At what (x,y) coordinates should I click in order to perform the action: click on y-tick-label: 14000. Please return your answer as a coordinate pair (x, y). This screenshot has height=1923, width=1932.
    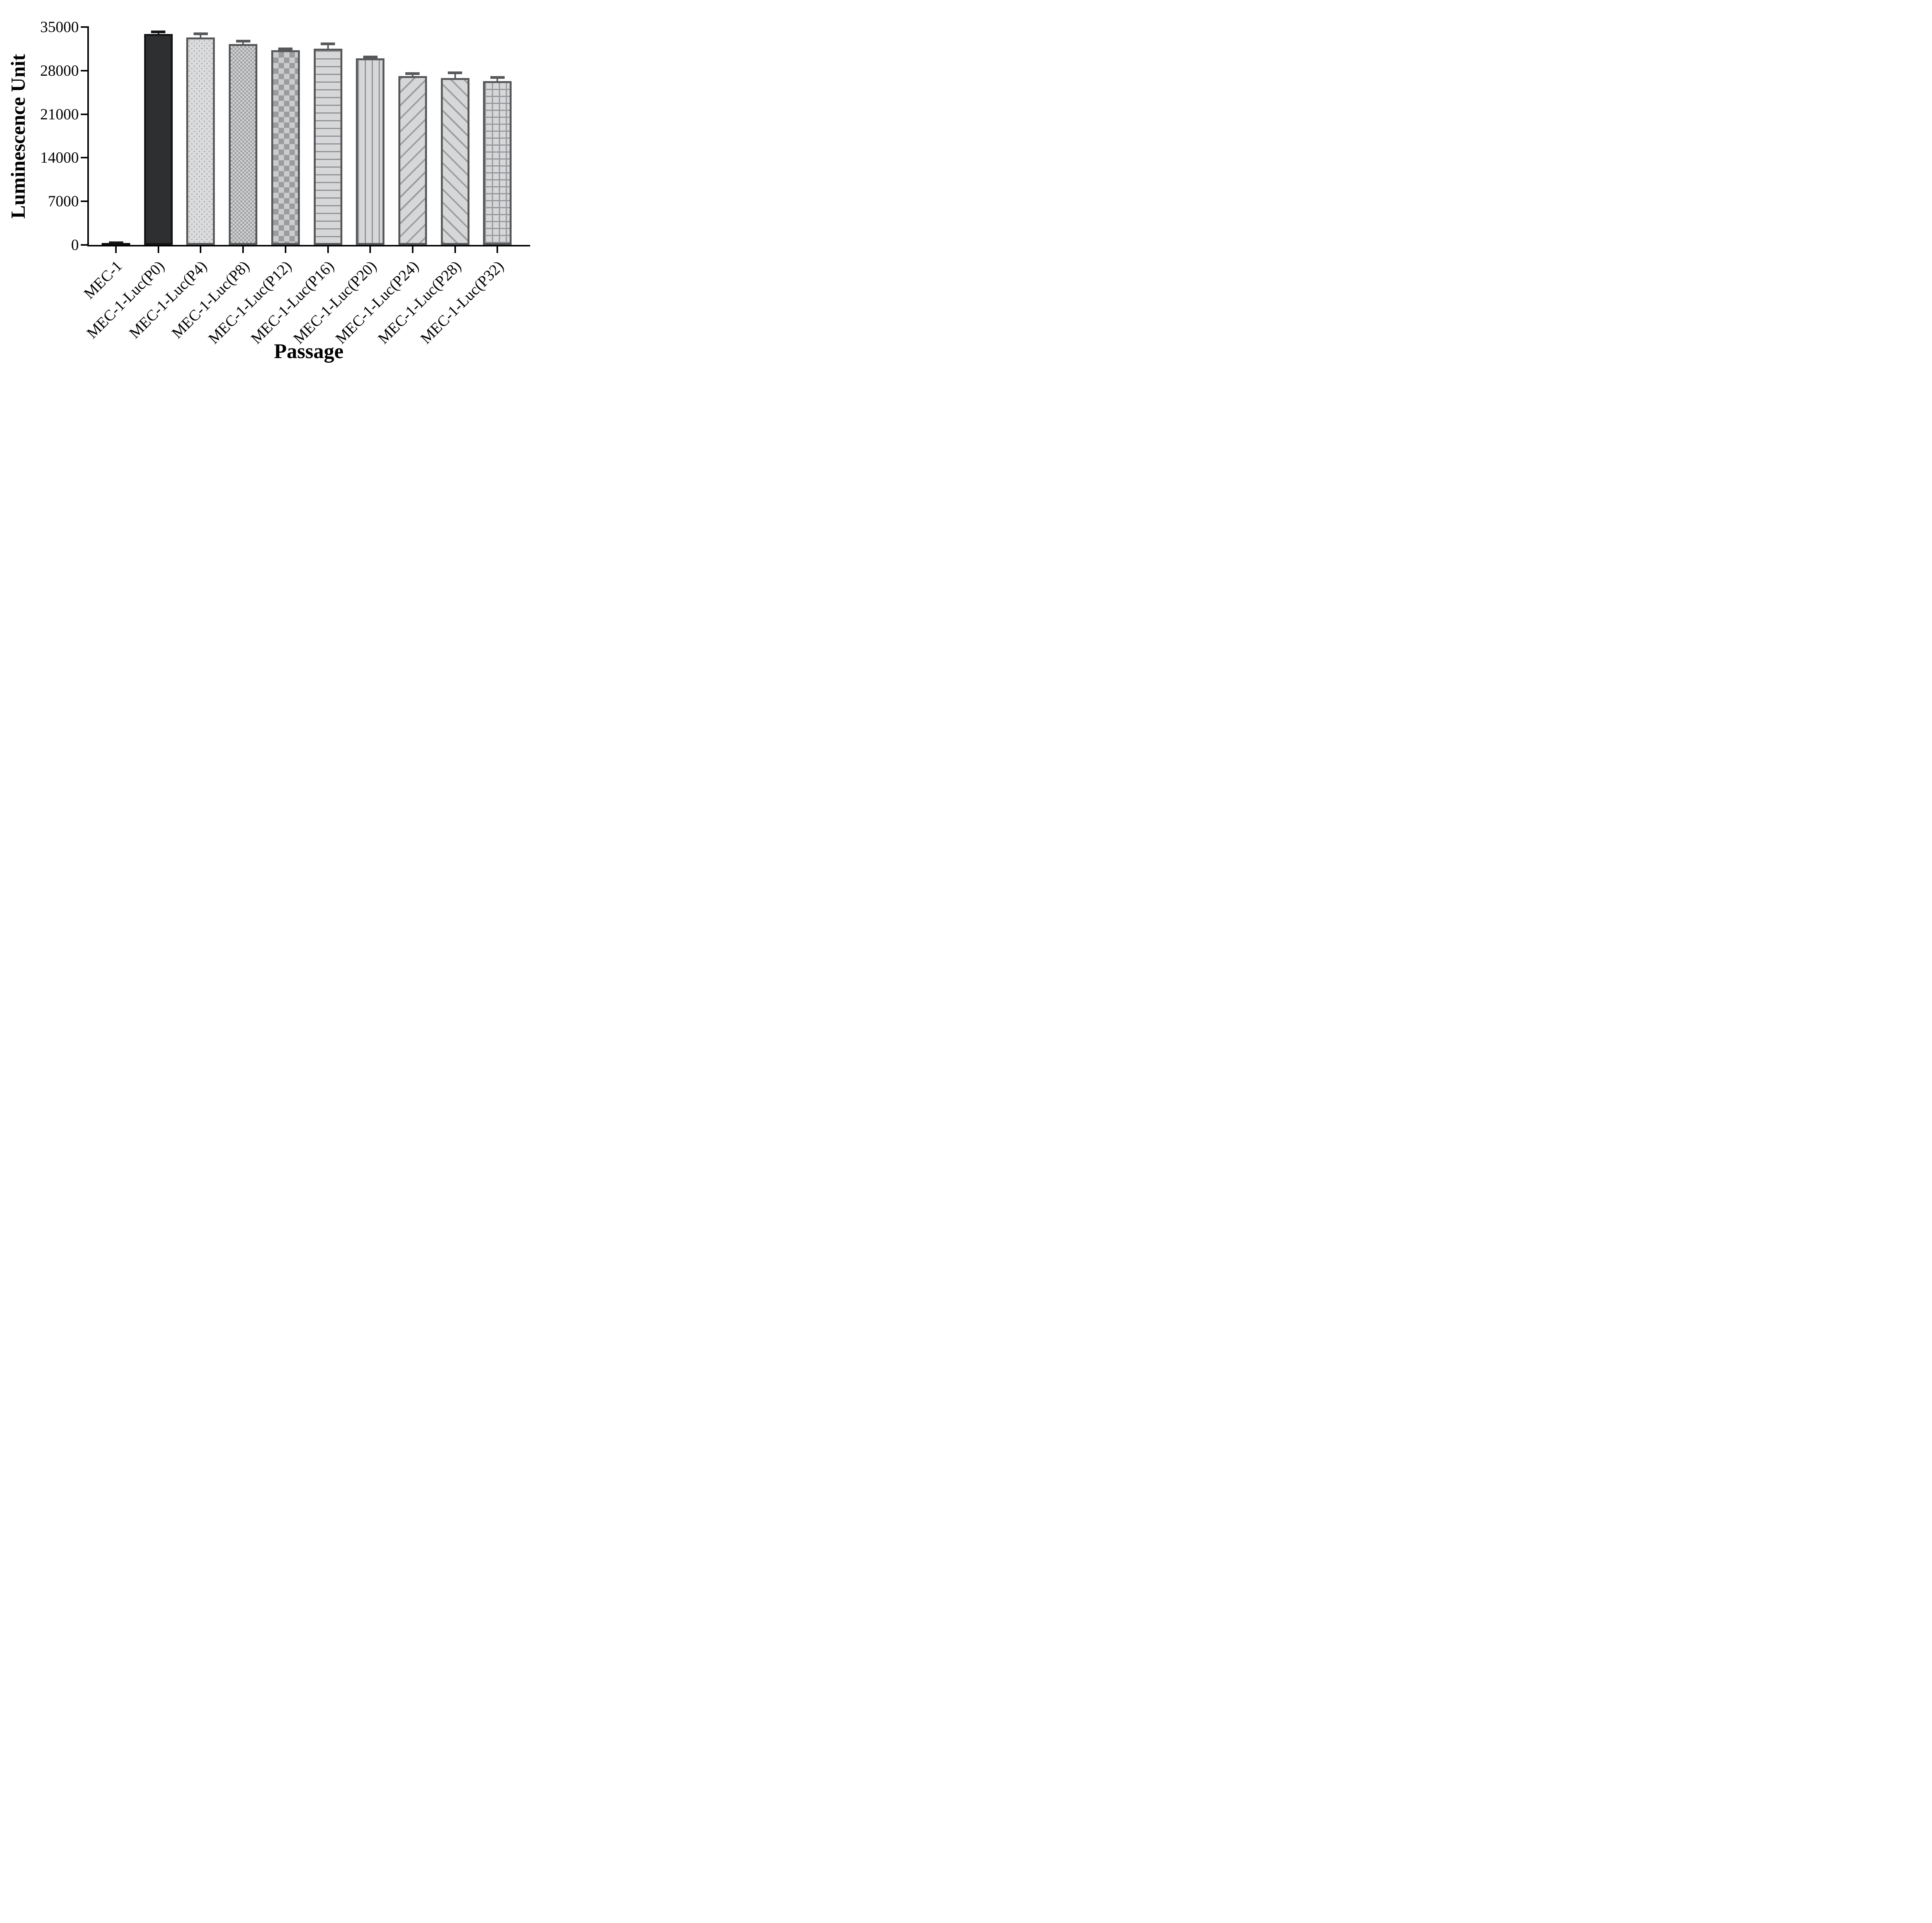
    Looking at the image, I should click on (60, 157).